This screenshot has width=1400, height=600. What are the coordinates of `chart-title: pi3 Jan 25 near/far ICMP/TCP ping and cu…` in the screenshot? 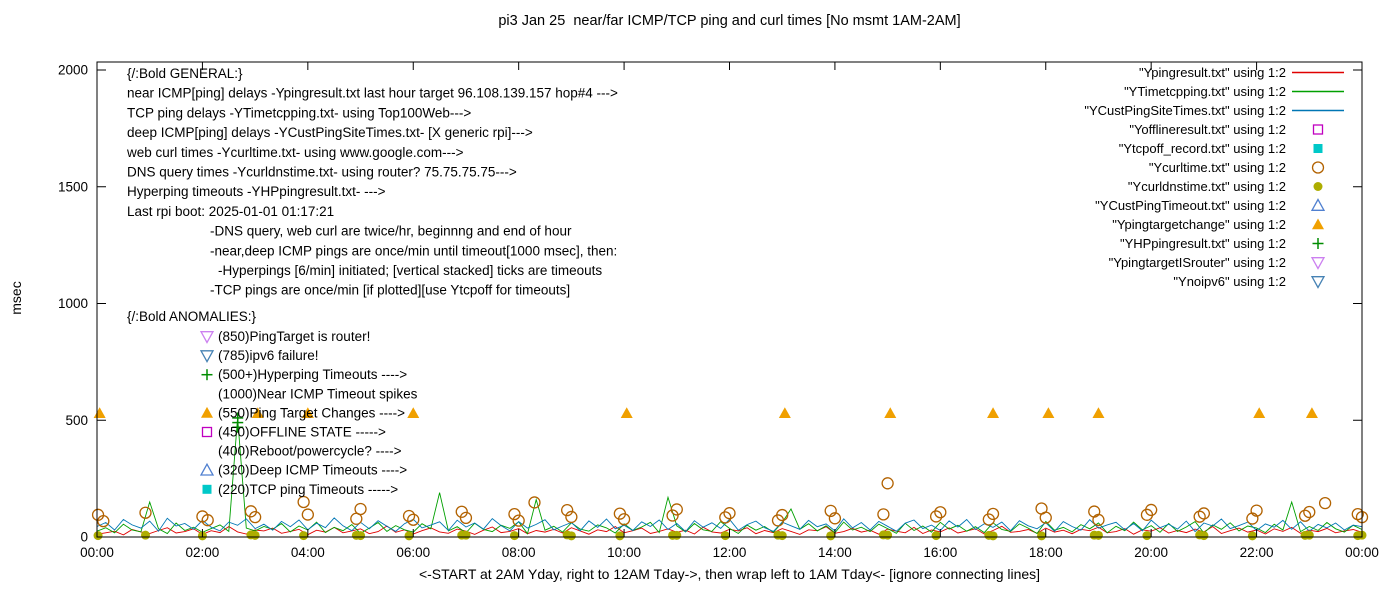 It's located at (729, 21).